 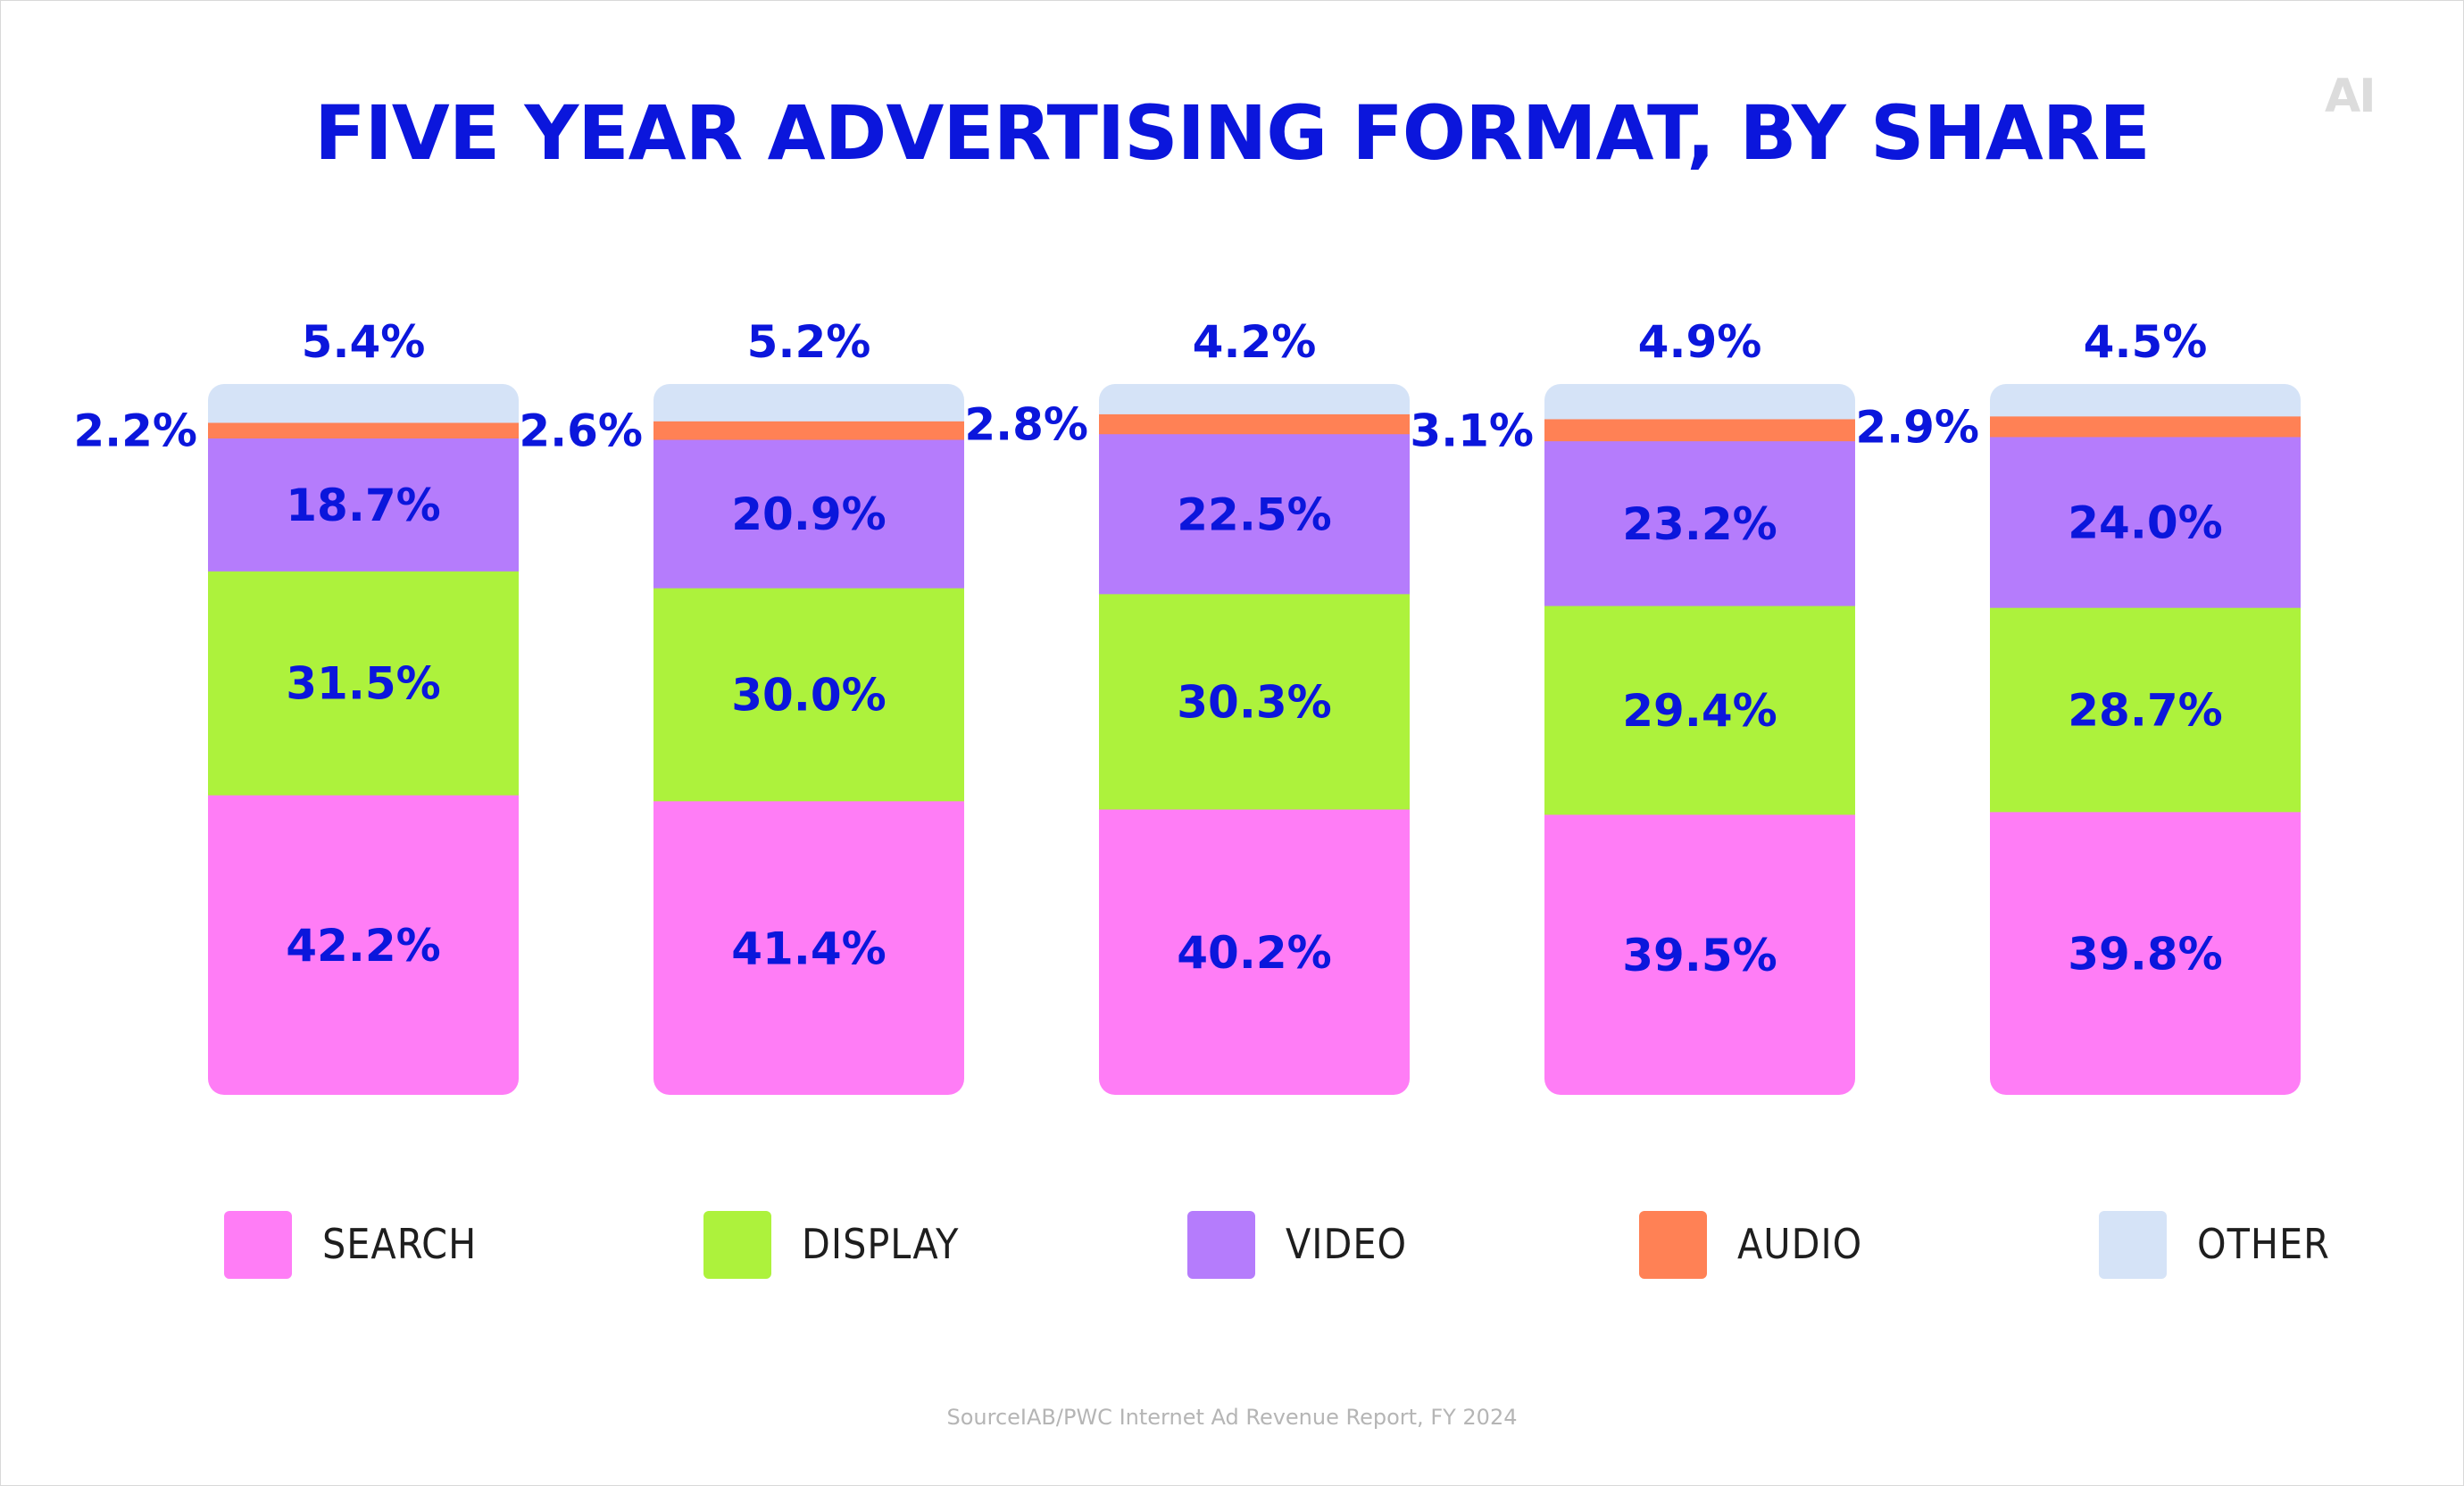 I want to click on data-label-display: 31.5%, so click(x=363, y=684).